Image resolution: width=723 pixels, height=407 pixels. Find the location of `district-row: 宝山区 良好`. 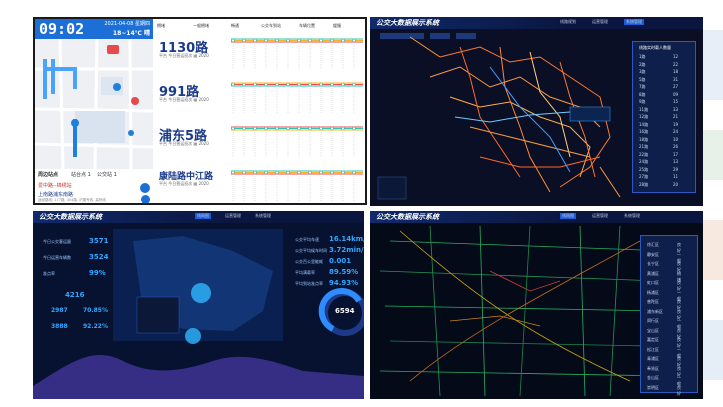

district-row: 宝山区 良好 is located at coordinates (664, 333).